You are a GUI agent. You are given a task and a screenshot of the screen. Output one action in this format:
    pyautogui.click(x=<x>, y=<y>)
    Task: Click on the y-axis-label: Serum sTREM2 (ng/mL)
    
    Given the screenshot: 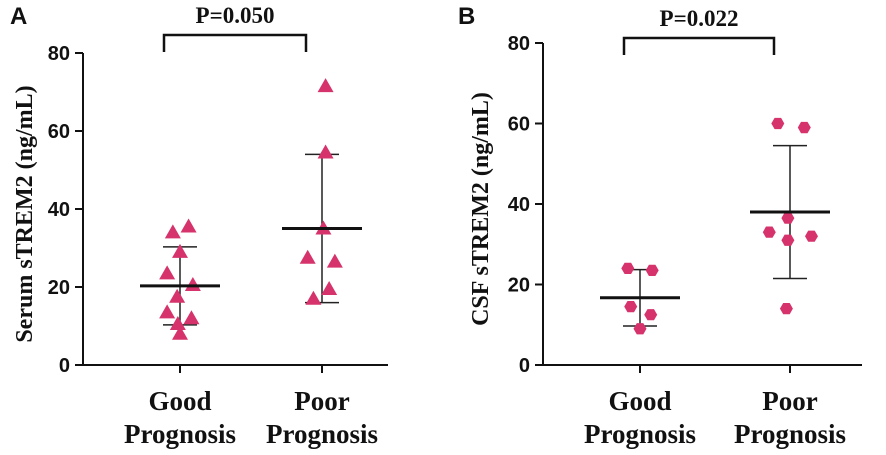 What is the action you would take?
    pyautogui.click(x=25, y=213)
    